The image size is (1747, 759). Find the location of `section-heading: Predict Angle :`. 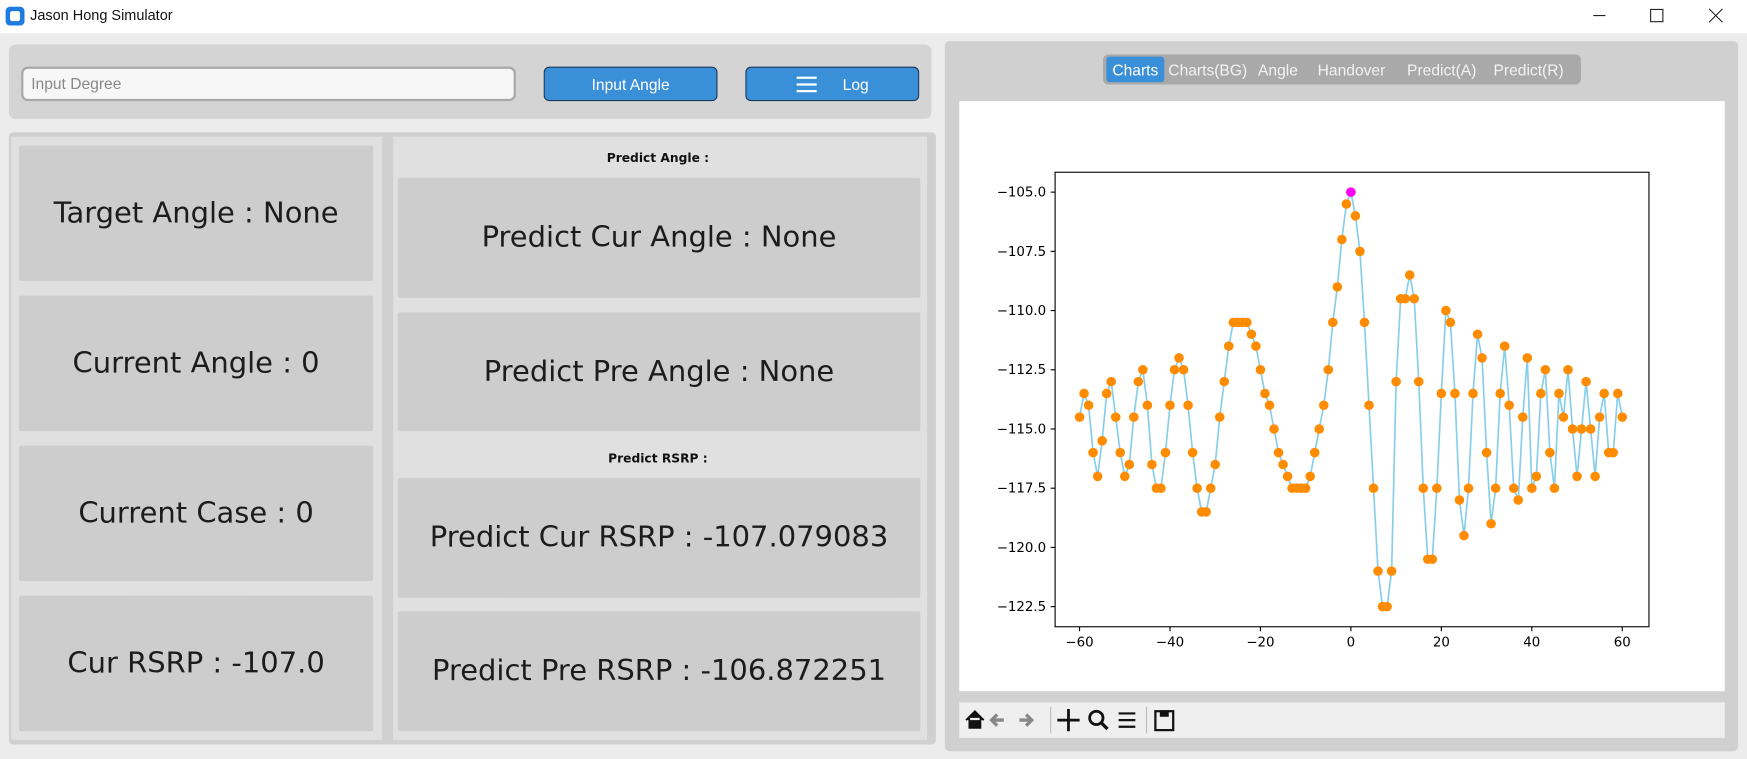

section-heading: Predict Angle : is located at coordinates (658, 158).